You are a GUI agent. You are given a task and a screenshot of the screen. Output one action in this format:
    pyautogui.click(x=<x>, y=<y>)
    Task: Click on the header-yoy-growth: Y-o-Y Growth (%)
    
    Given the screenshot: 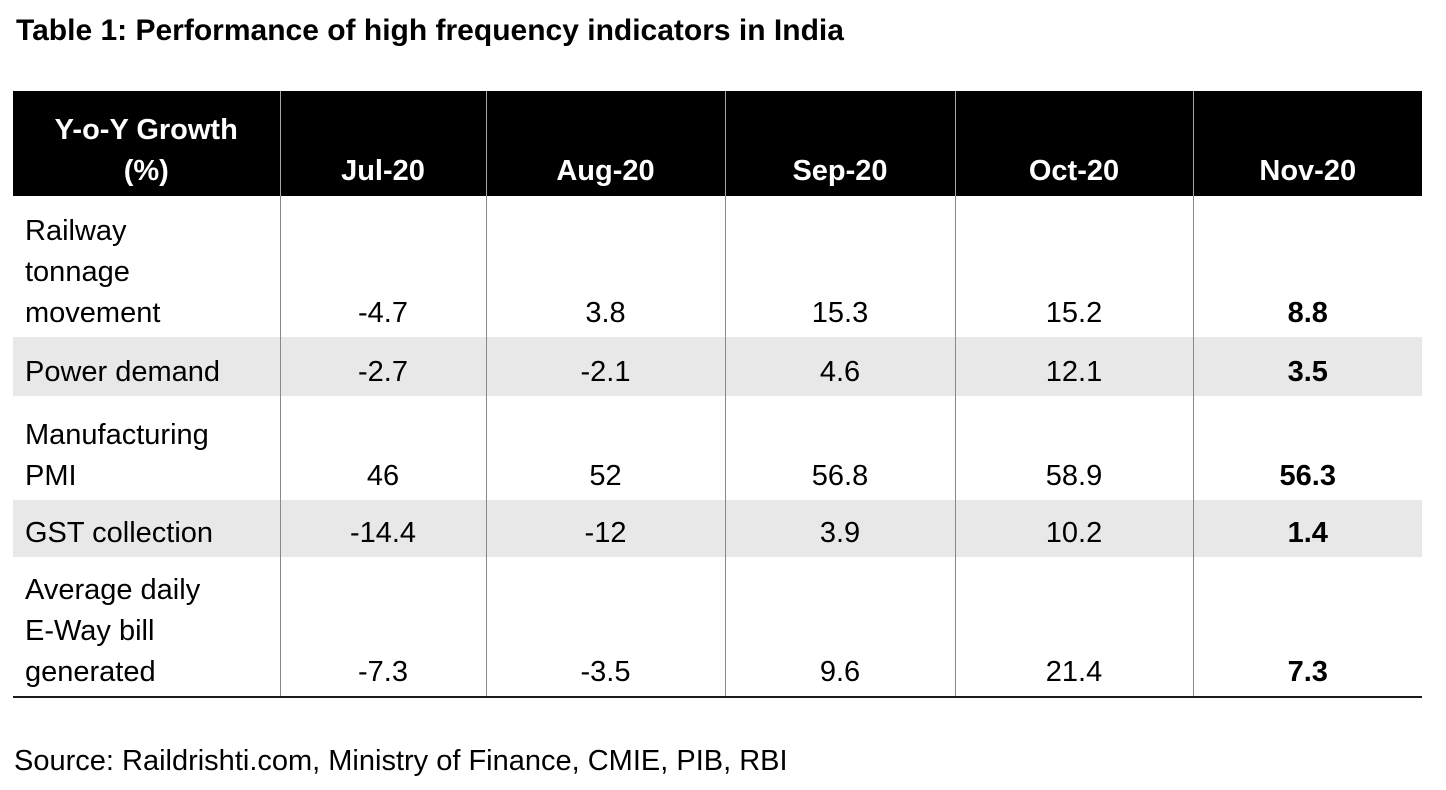 What is the action you would take?
    pyautogui.click(x=146, y=143)
    